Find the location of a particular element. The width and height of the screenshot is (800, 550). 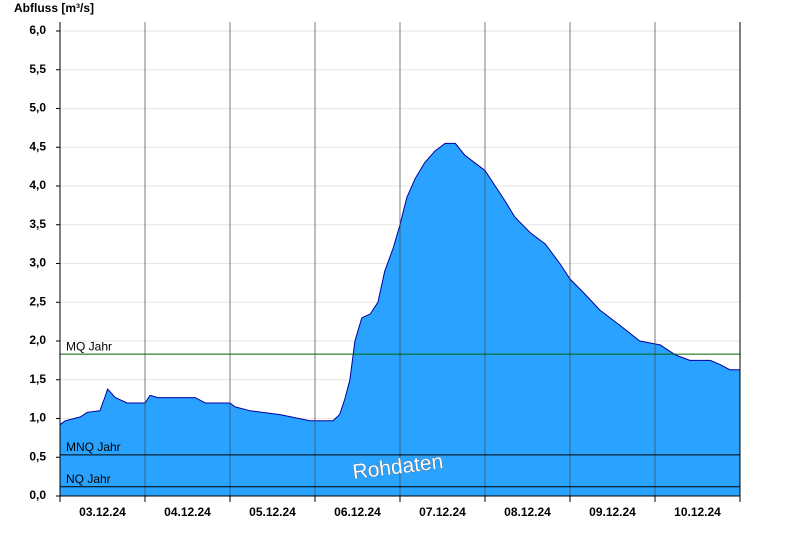

y-tick-label: 4,0 is located at coordinates (37, 185).